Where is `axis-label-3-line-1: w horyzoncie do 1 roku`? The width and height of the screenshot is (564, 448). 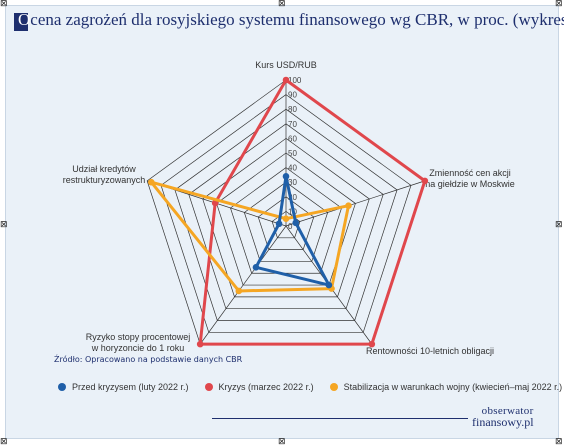
axis-label-3-line-1: w horyzoncie do 1 roku is located at coordinates (138, 348).